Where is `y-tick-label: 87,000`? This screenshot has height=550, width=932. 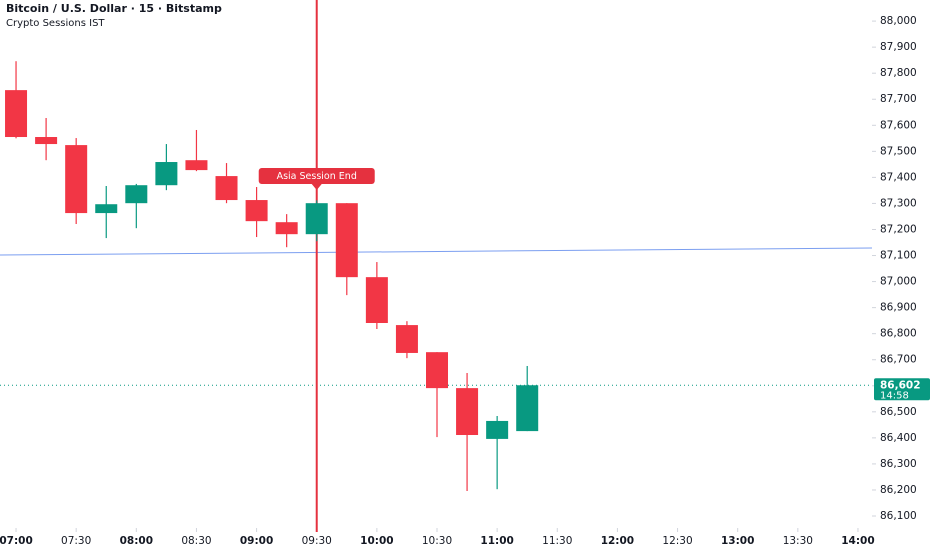 y-tick-label: 87,000 is located at coordinates (898, 282).